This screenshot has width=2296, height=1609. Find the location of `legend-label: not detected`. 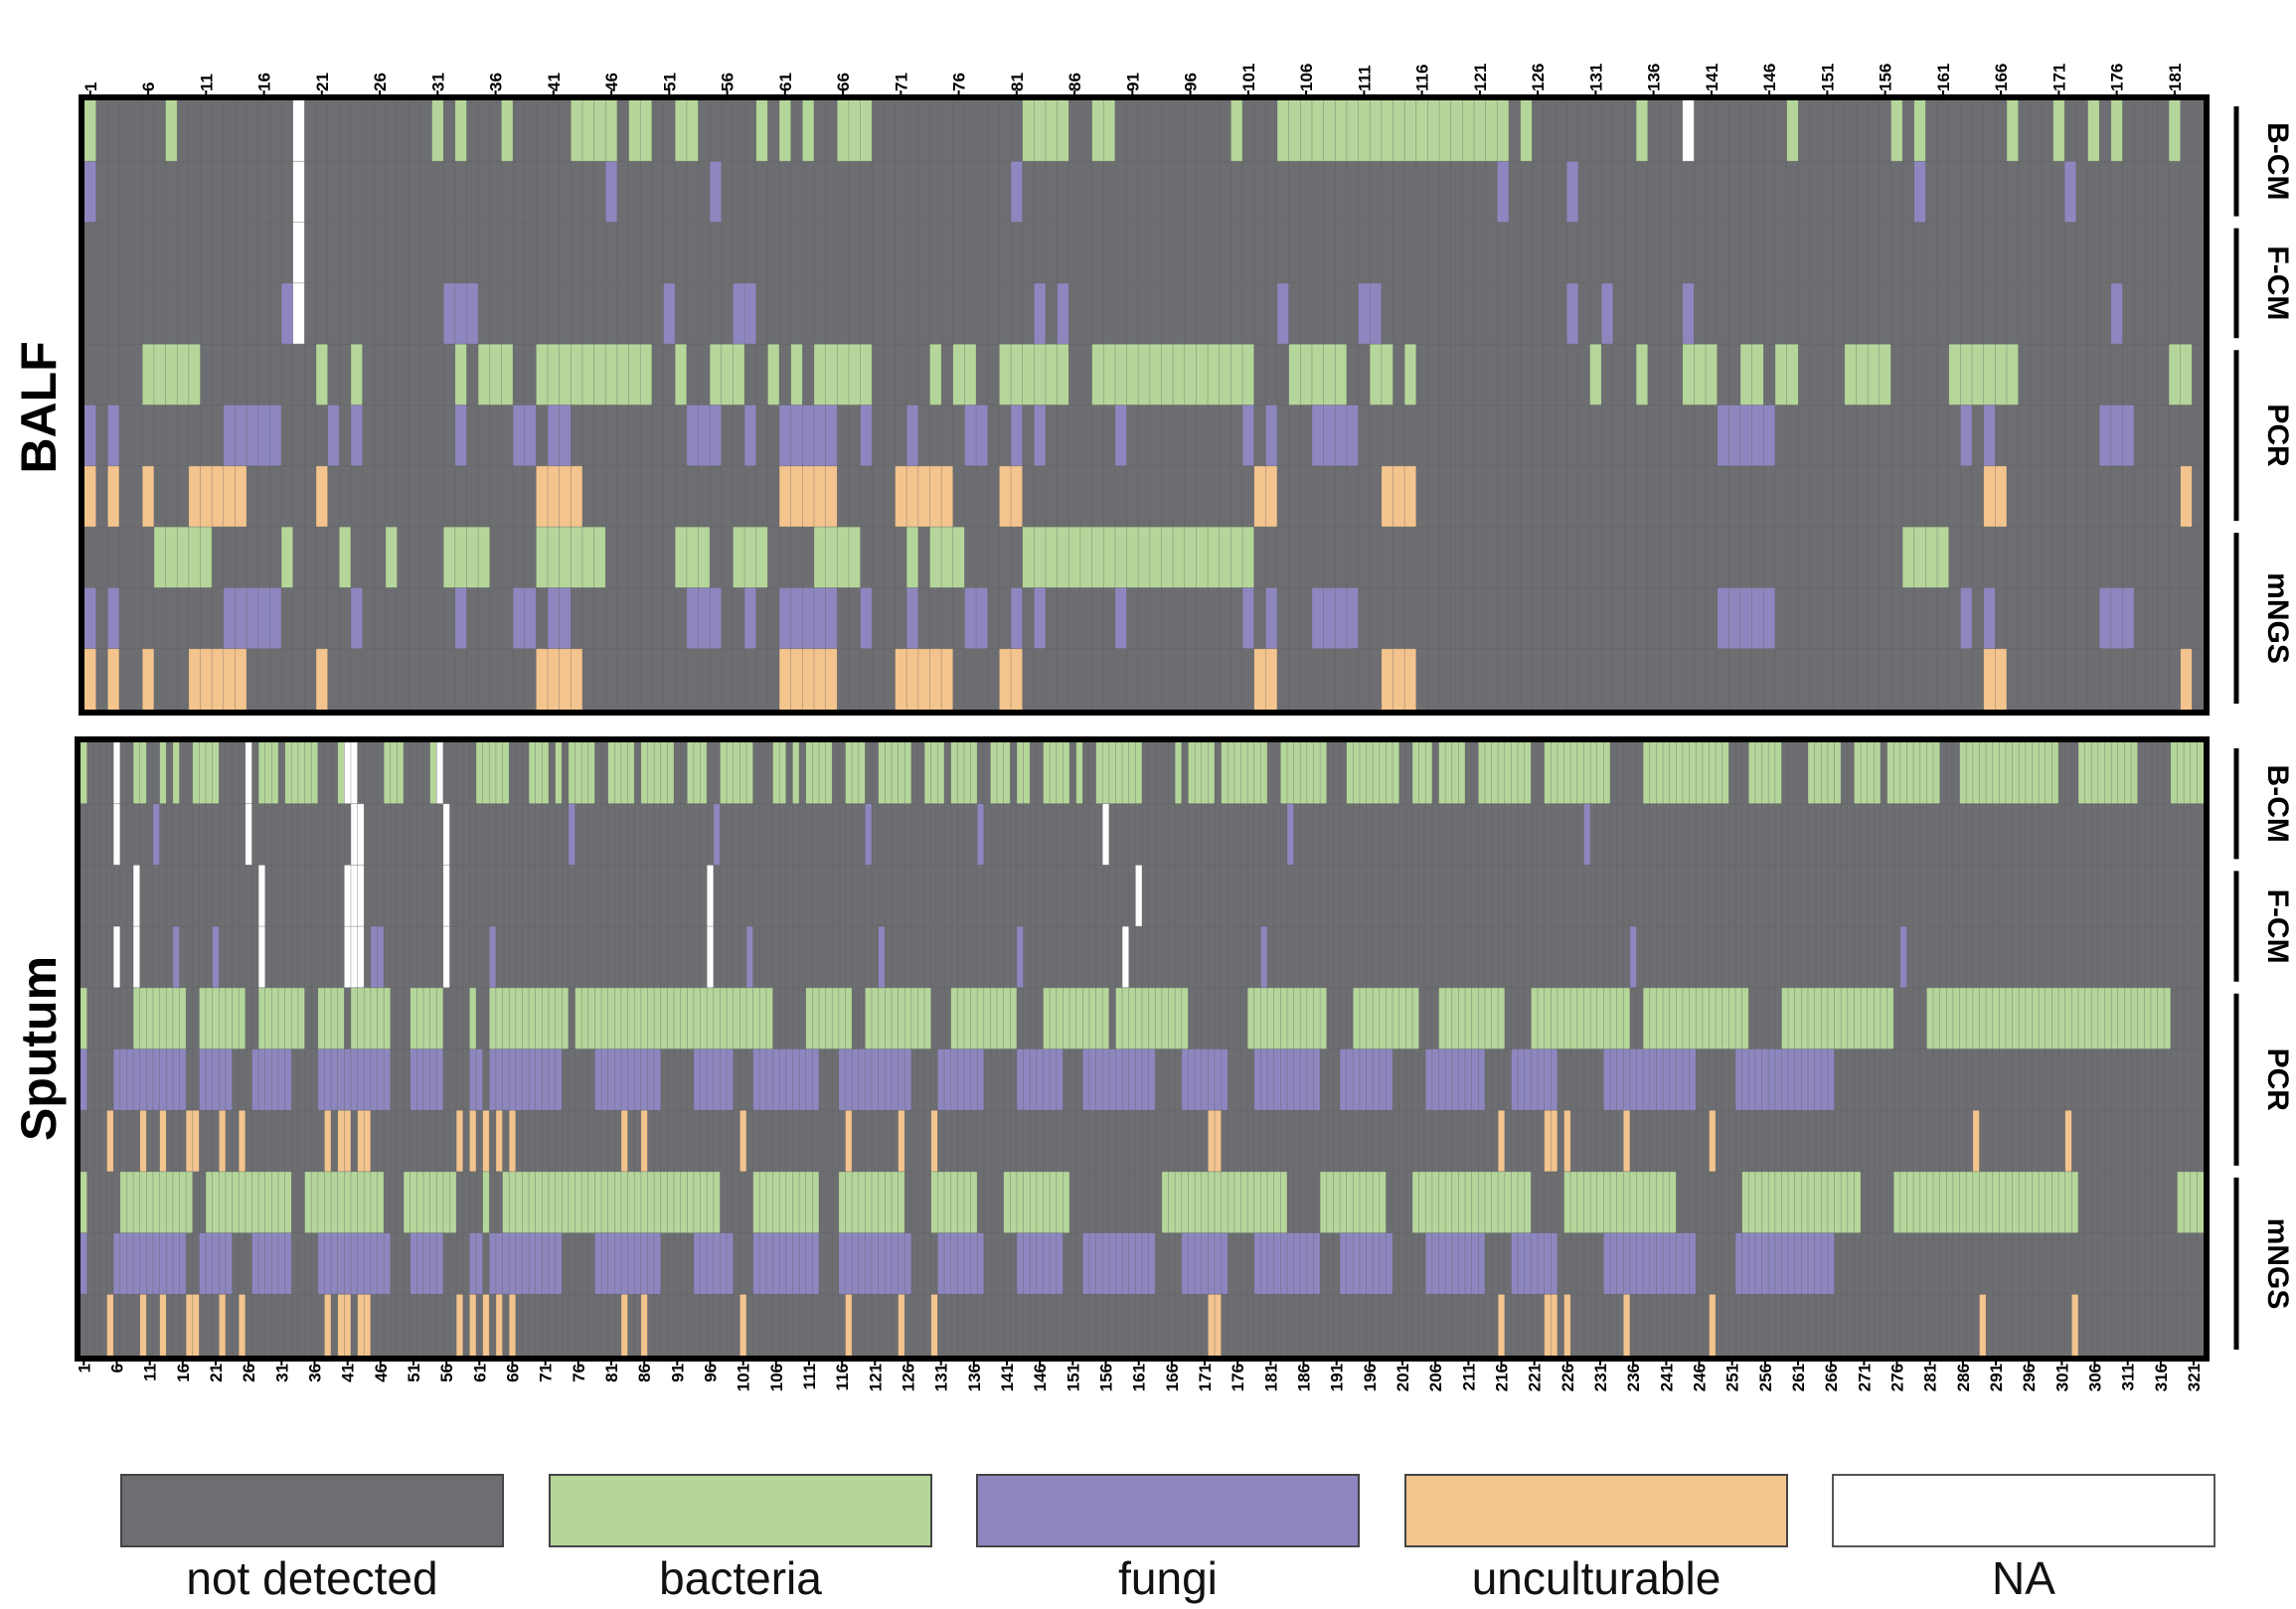

legend-label: not detected is located at coordinates (311, 1578).